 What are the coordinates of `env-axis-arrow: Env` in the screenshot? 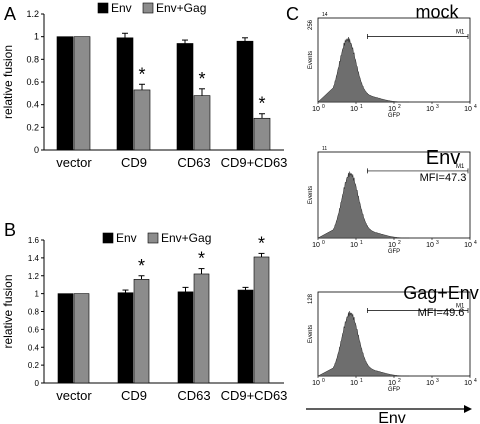 It's located at (389, 414).